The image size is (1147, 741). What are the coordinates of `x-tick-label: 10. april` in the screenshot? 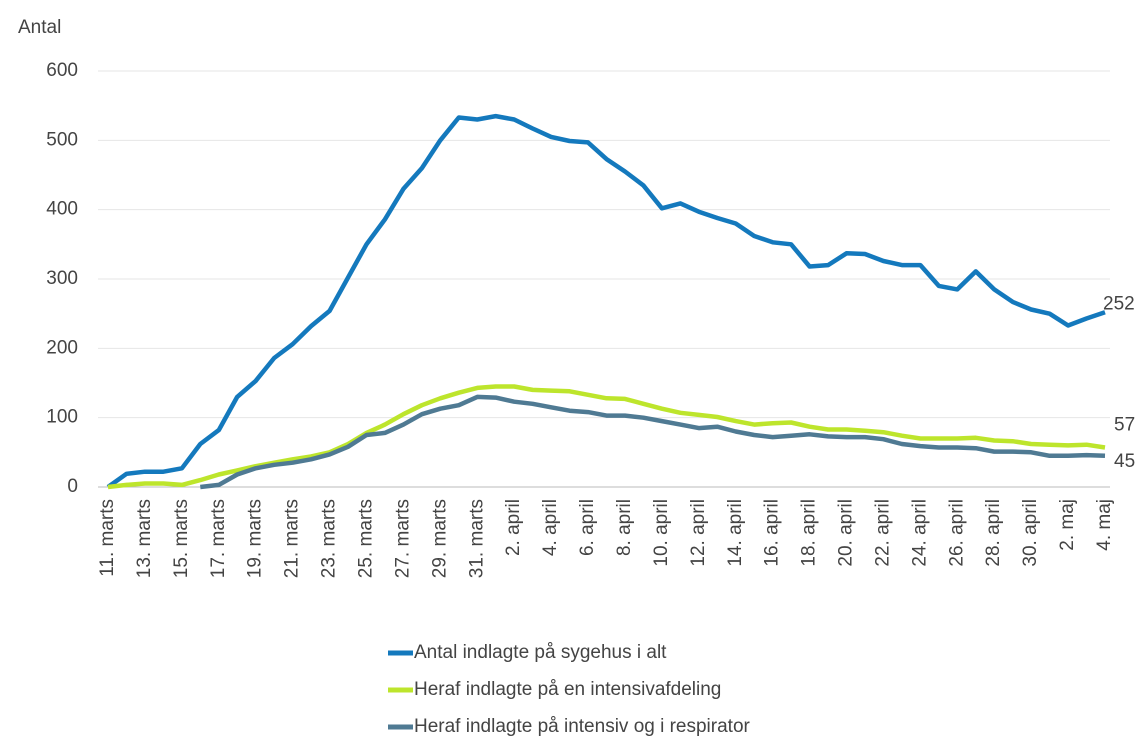 It's located at (661, 533).